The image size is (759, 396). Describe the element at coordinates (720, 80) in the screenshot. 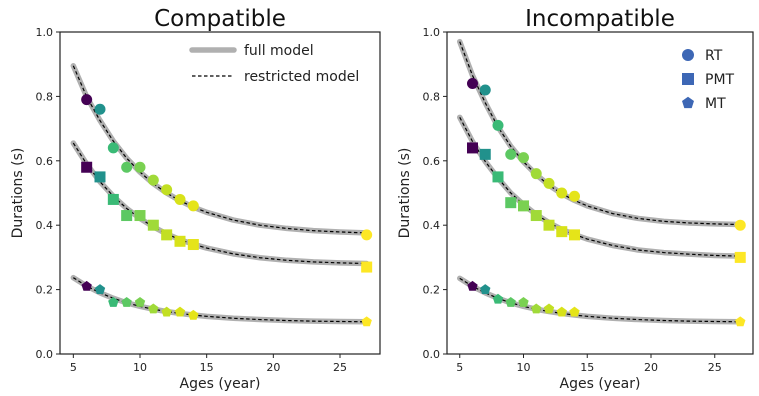

I see `legend-label: PMT` at that location.